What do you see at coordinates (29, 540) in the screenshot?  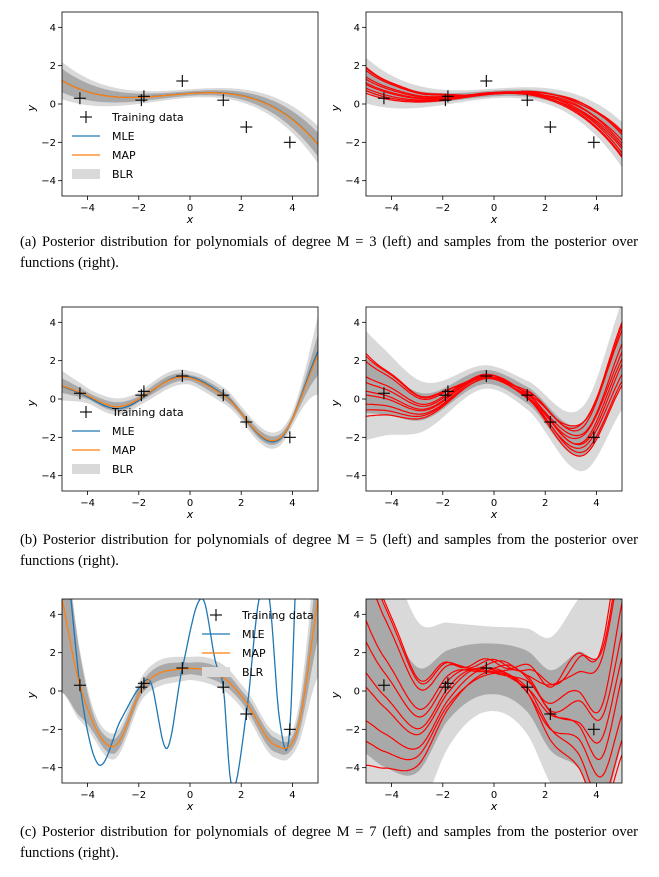 I see `caption-b-text: (b)` at bounding box center [29, 540].